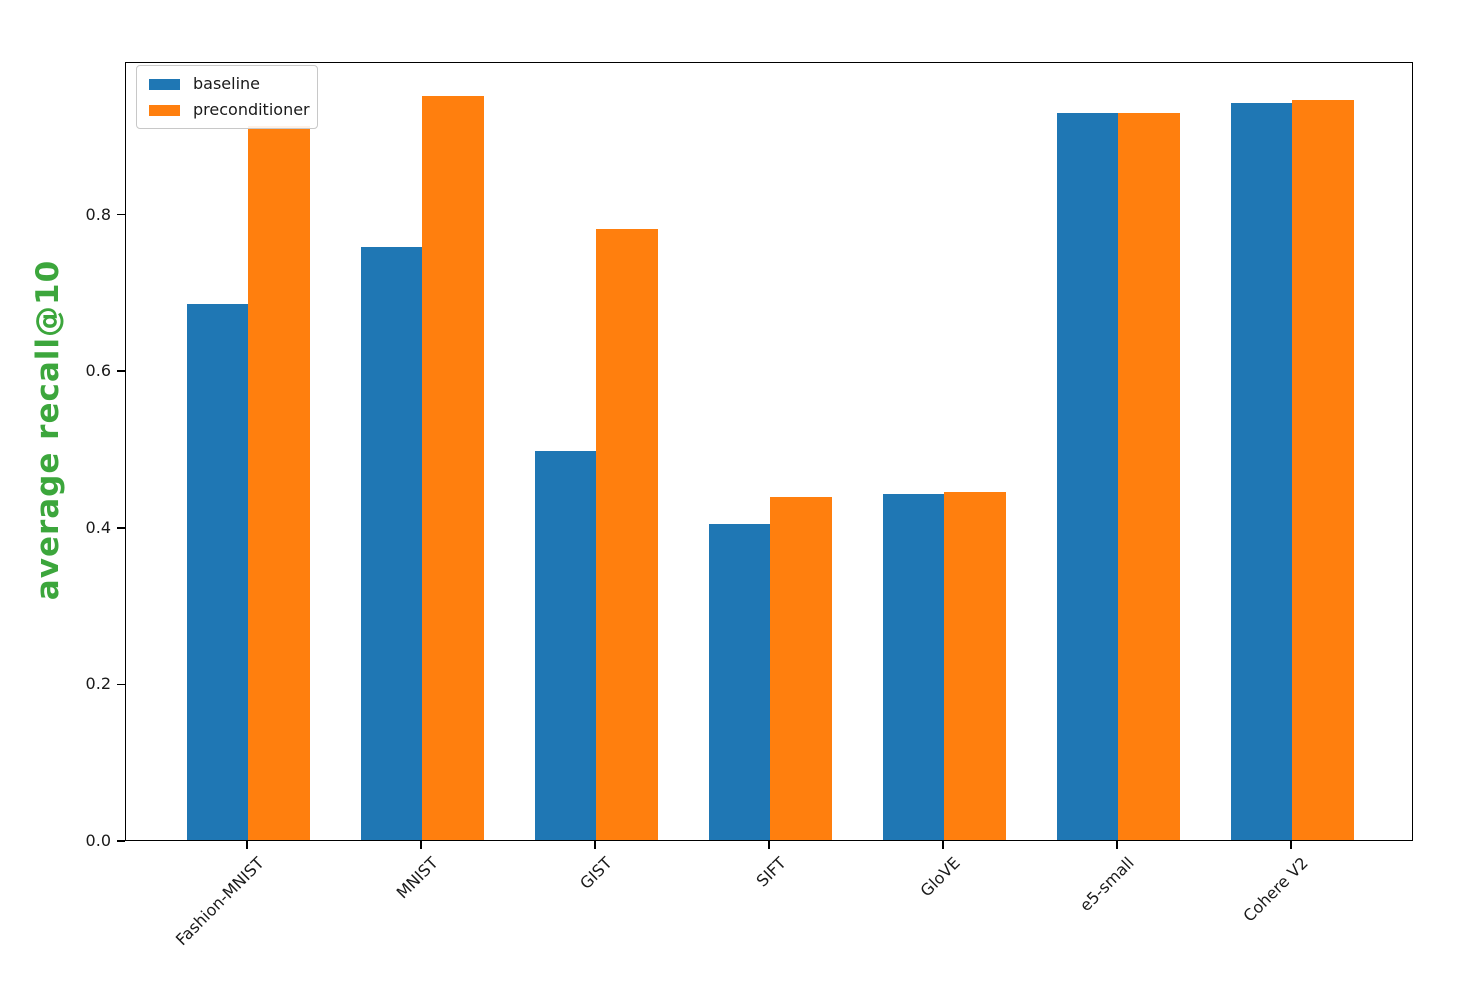  Describe the element at coordinates (595, 845) in the screenshot. I see `x-tick-GIST` at that location.